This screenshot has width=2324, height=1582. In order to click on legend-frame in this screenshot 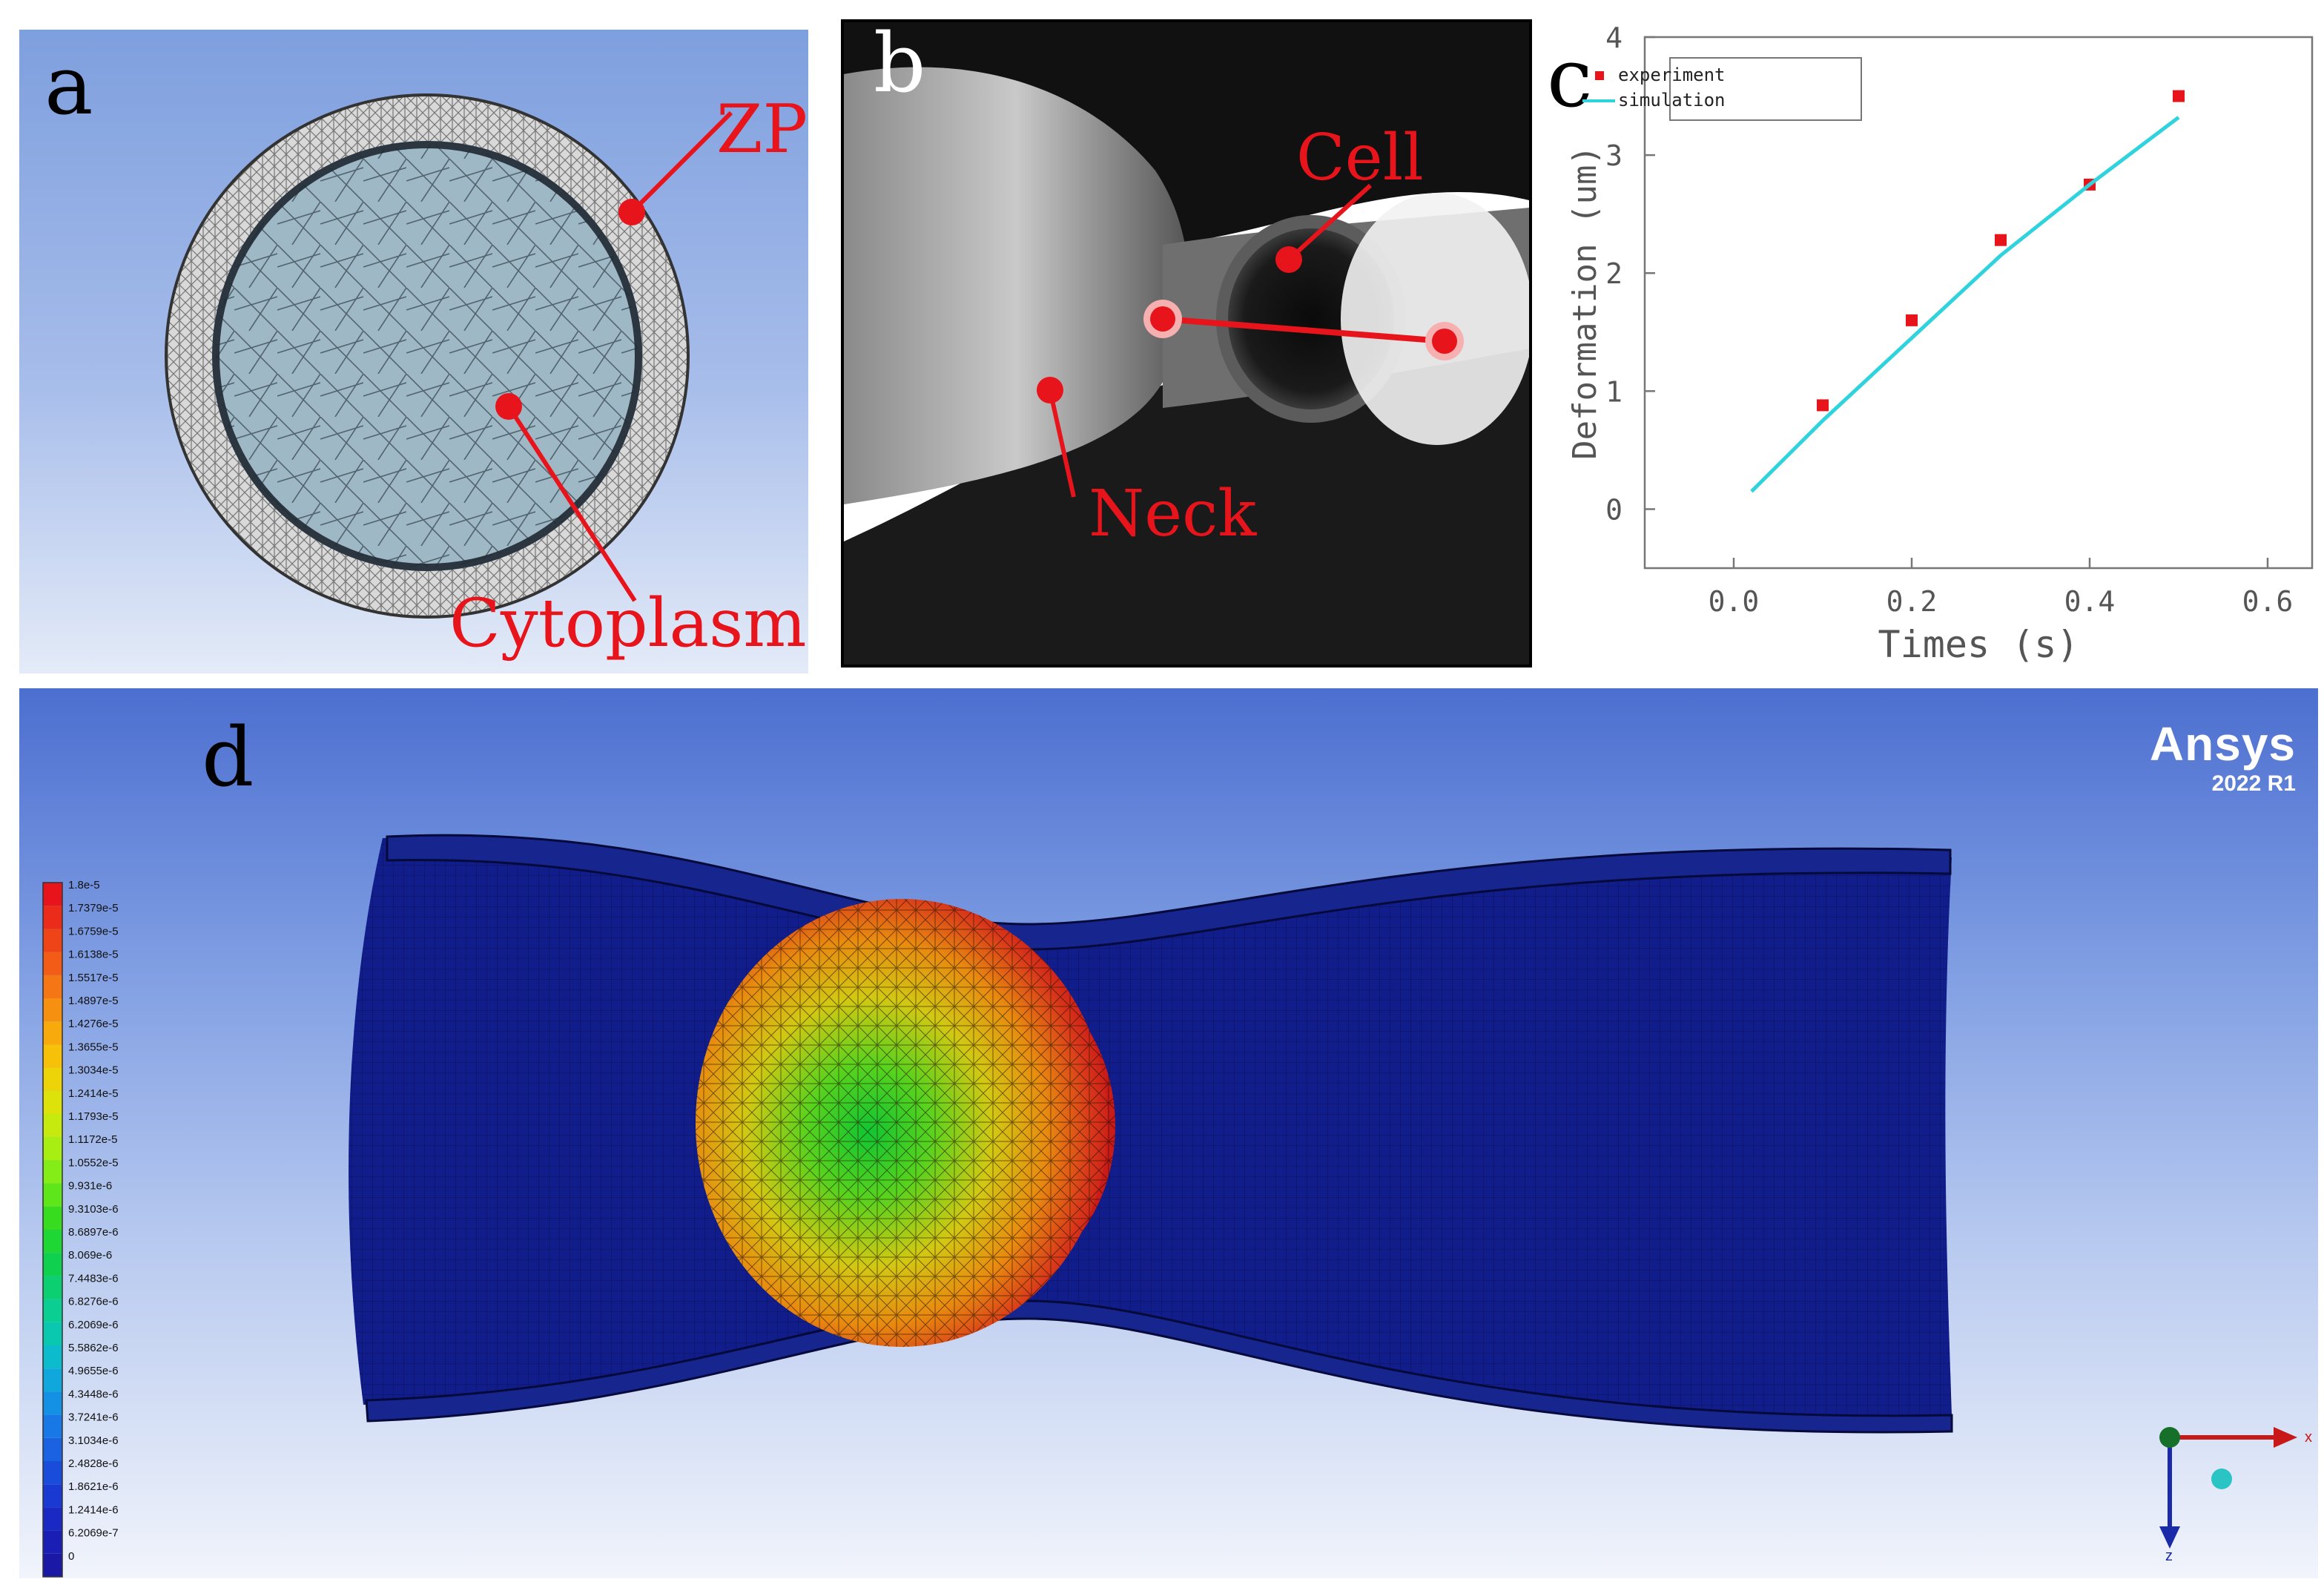, I will do `click(53, 1230)`.